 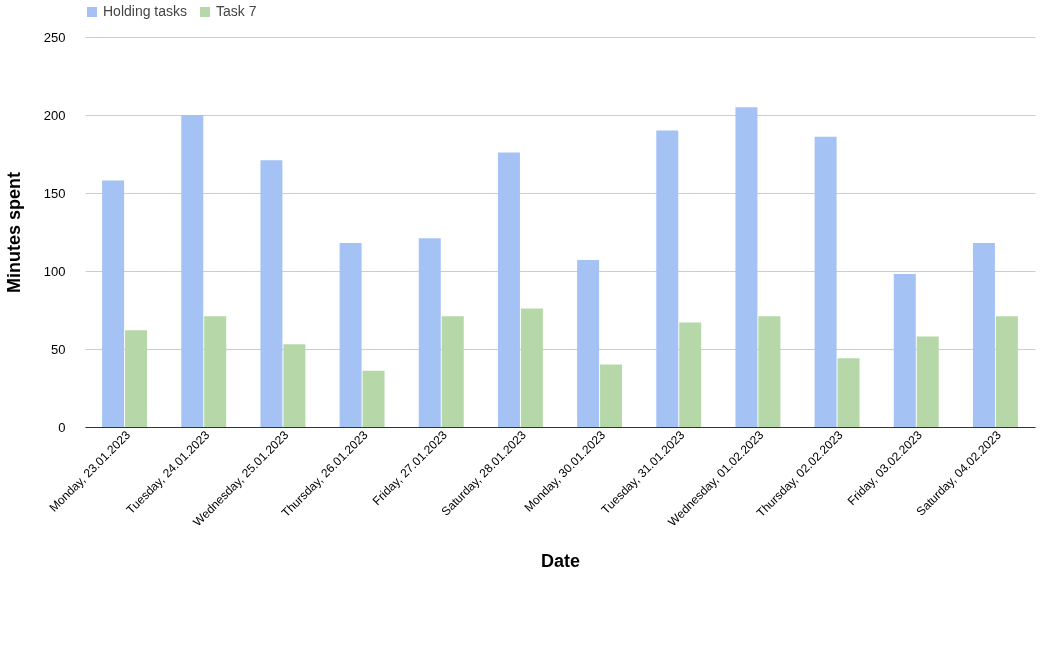 What do you see at coordinates (58, 349) in the screenshot?
I see `y-tick-label: 50` at bounding box center [58, 349].